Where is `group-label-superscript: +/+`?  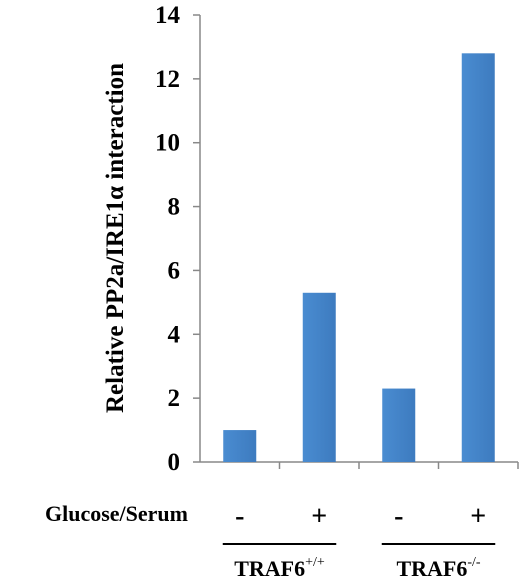 group-label-superscript: +/+ is located at coordinates (315, 562).